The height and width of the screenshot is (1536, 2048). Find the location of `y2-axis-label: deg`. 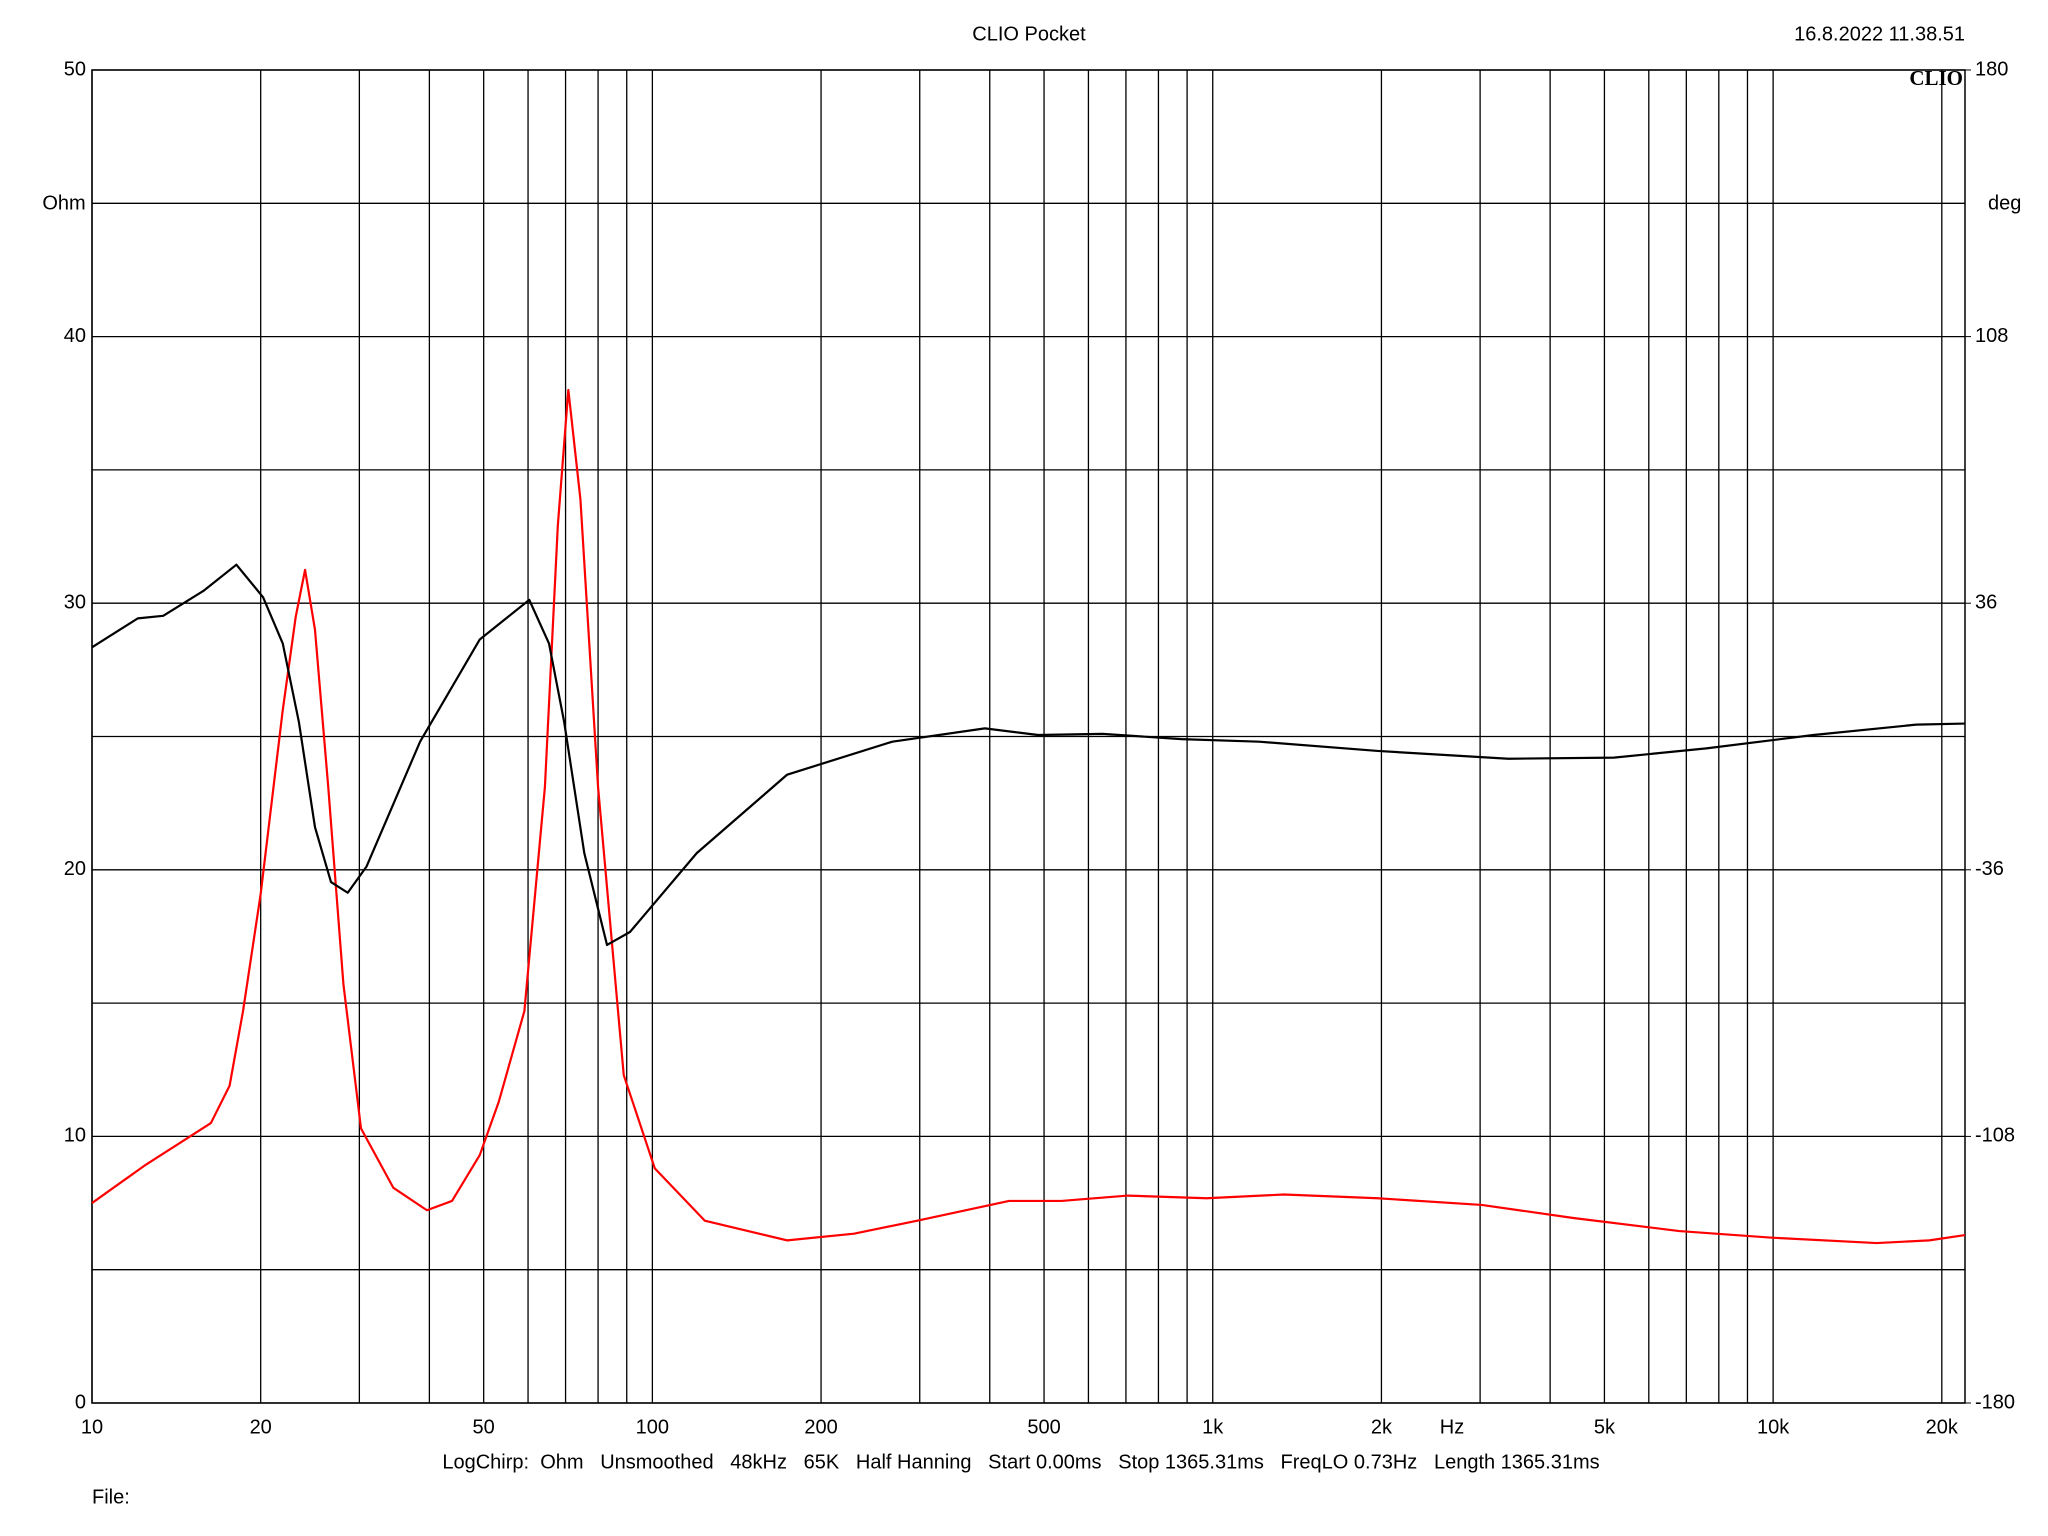

y2-axis-label: deg is located at coordinates (2004, 203).